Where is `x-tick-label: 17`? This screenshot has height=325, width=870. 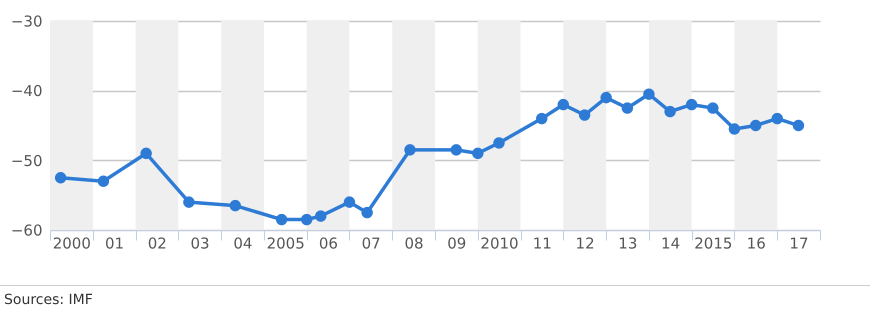 x-tick-label: 17 is located at coordinates (798, 243).